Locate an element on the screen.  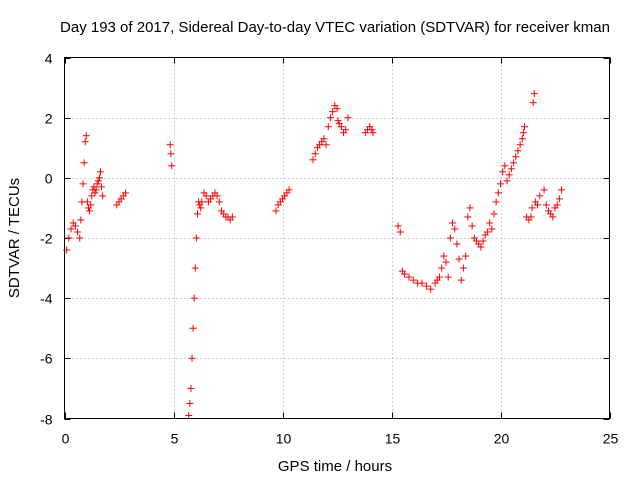
y-tick-label: -2 is located at coordinates (46, 239).